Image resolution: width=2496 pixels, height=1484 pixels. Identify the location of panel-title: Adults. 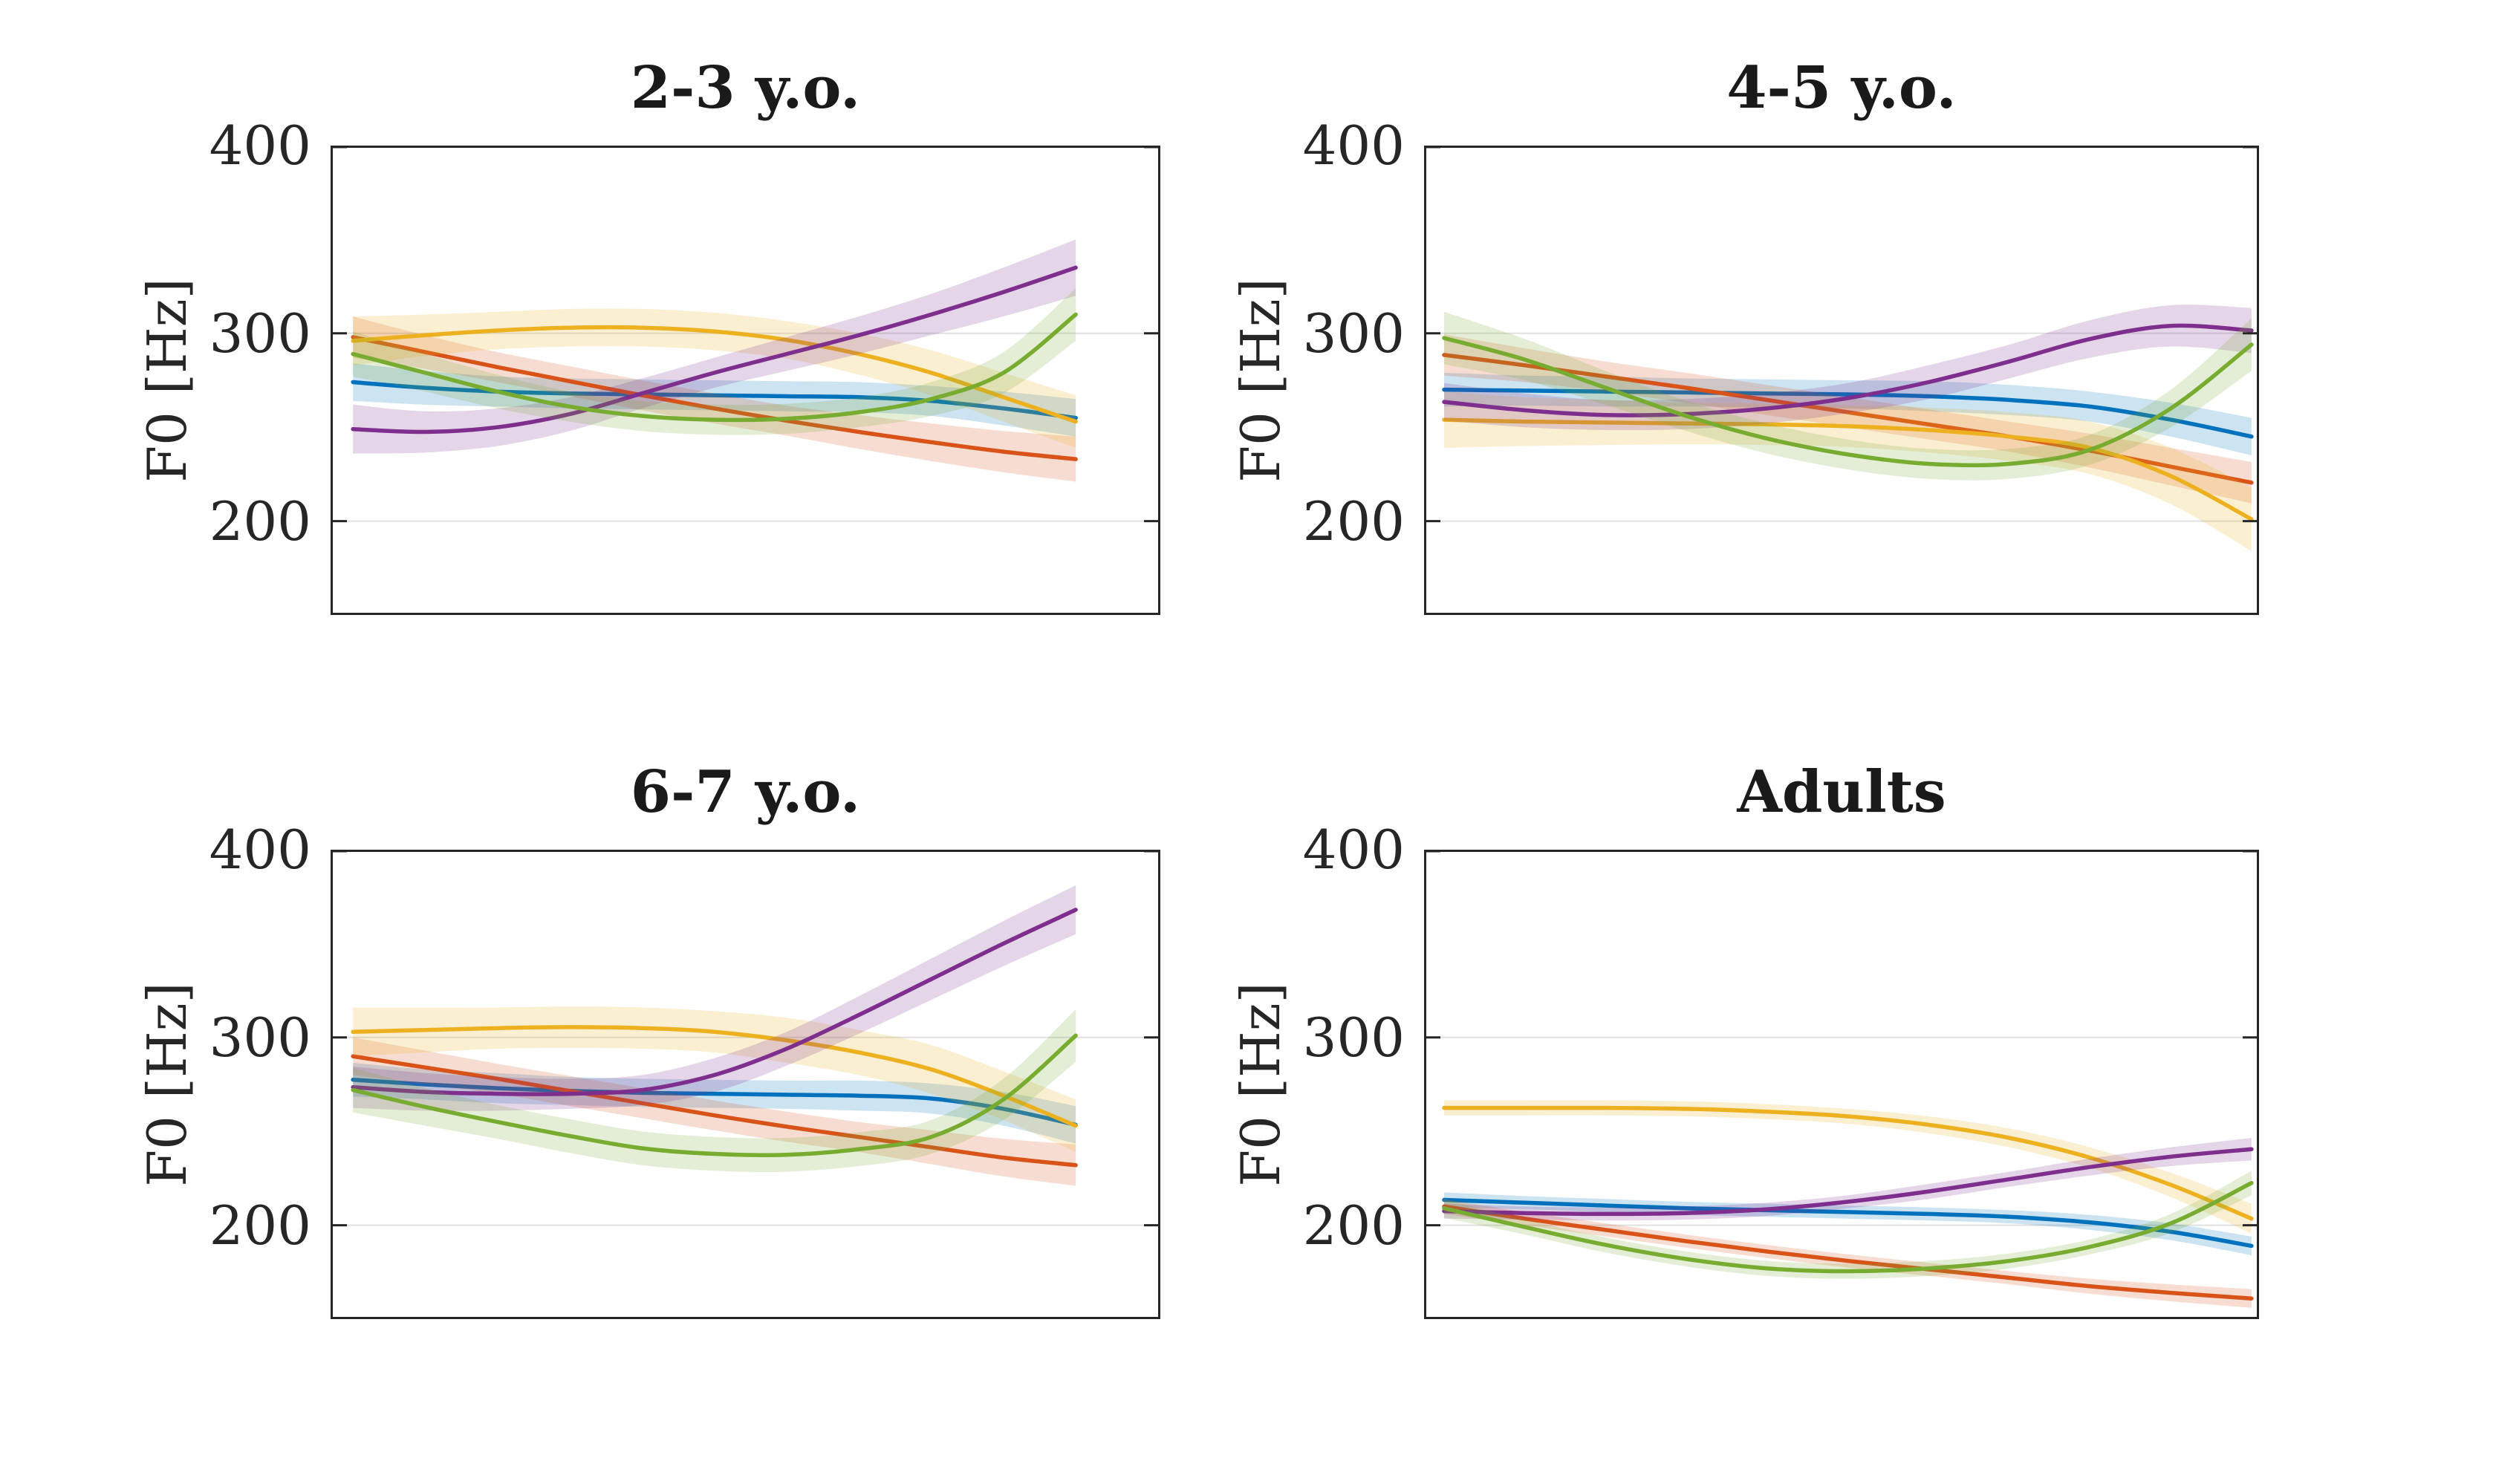
(1842, 792).